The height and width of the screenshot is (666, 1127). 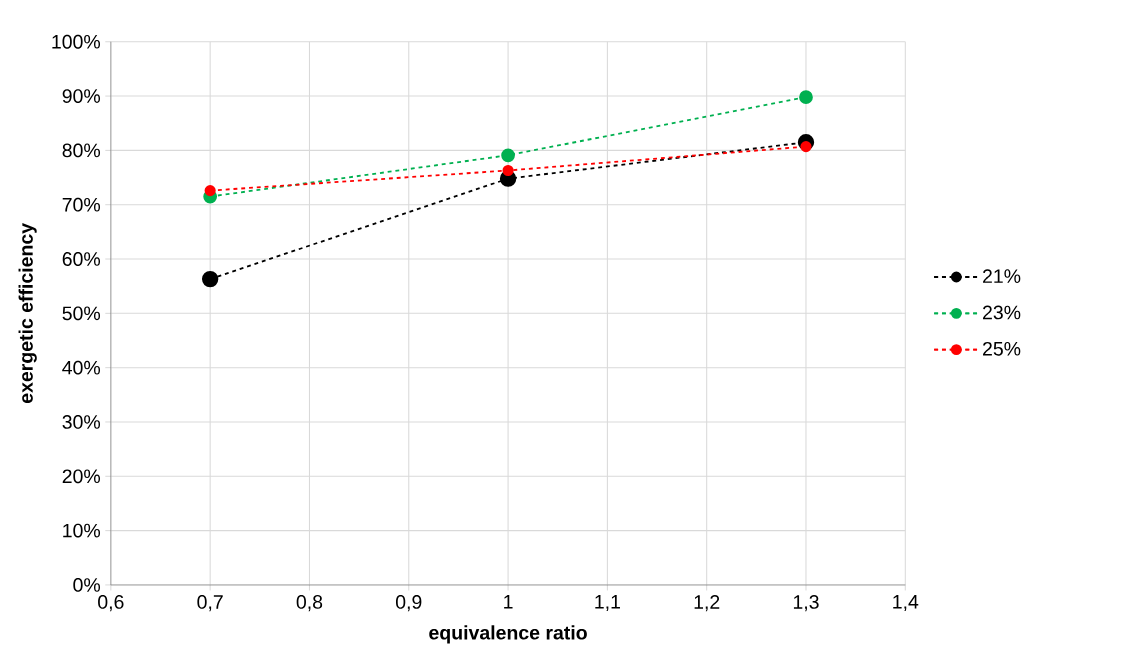 I want to click on y-axis-title: exergetic efficiency, so click(x=27, y=312).